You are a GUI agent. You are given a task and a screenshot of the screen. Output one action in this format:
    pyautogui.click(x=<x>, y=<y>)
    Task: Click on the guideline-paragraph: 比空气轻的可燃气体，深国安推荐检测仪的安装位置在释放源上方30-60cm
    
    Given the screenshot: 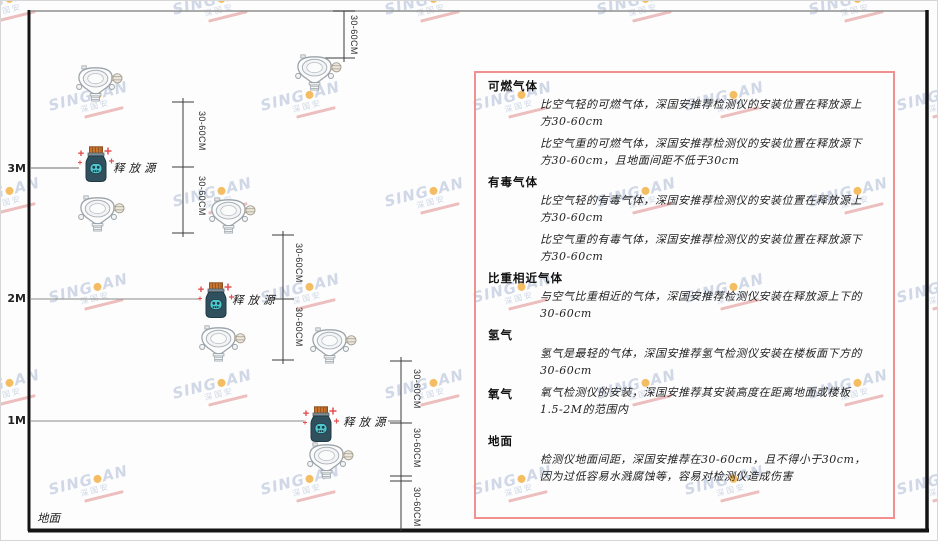 What is the action you would take?
    pyautogui.click(x=701, y=113)
    